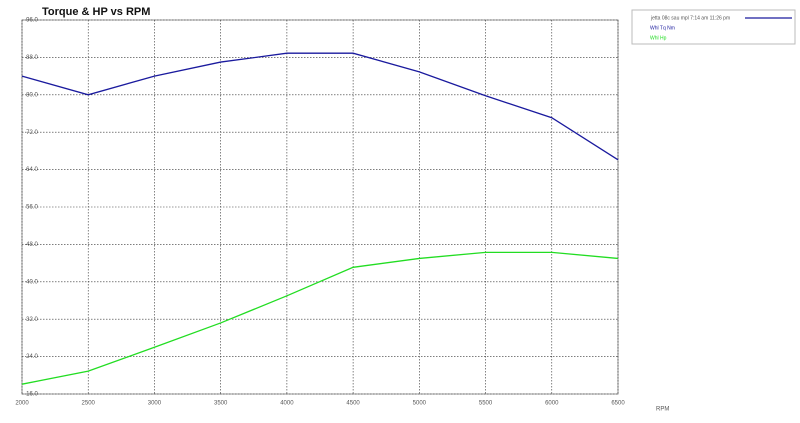  What do you see at coordinates (221, 404) in the screenshot?
I see `x-tick-label: 3500` at bounding box center [221, 404].